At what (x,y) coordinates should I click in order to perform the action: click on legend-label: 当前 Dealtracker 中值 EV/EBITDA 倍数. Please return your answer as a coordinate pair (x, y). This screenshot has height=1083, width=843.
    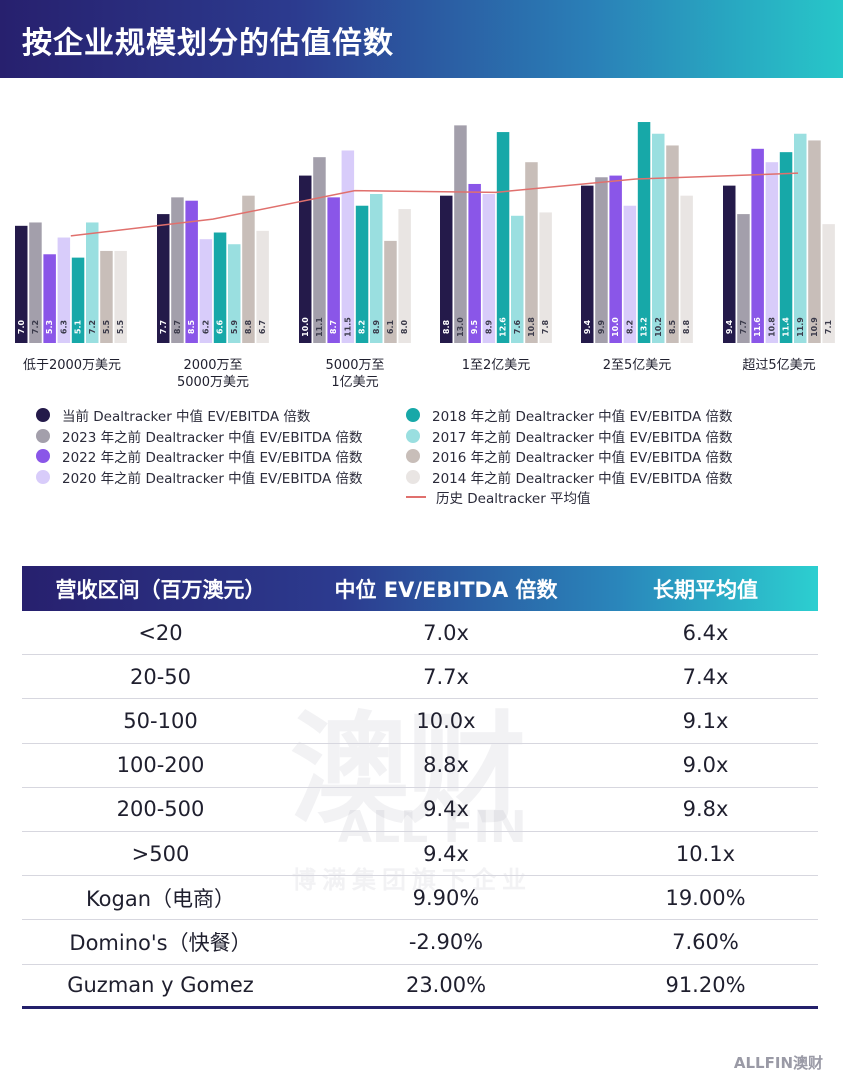
    Looking at the image, I should click on (186, 417).